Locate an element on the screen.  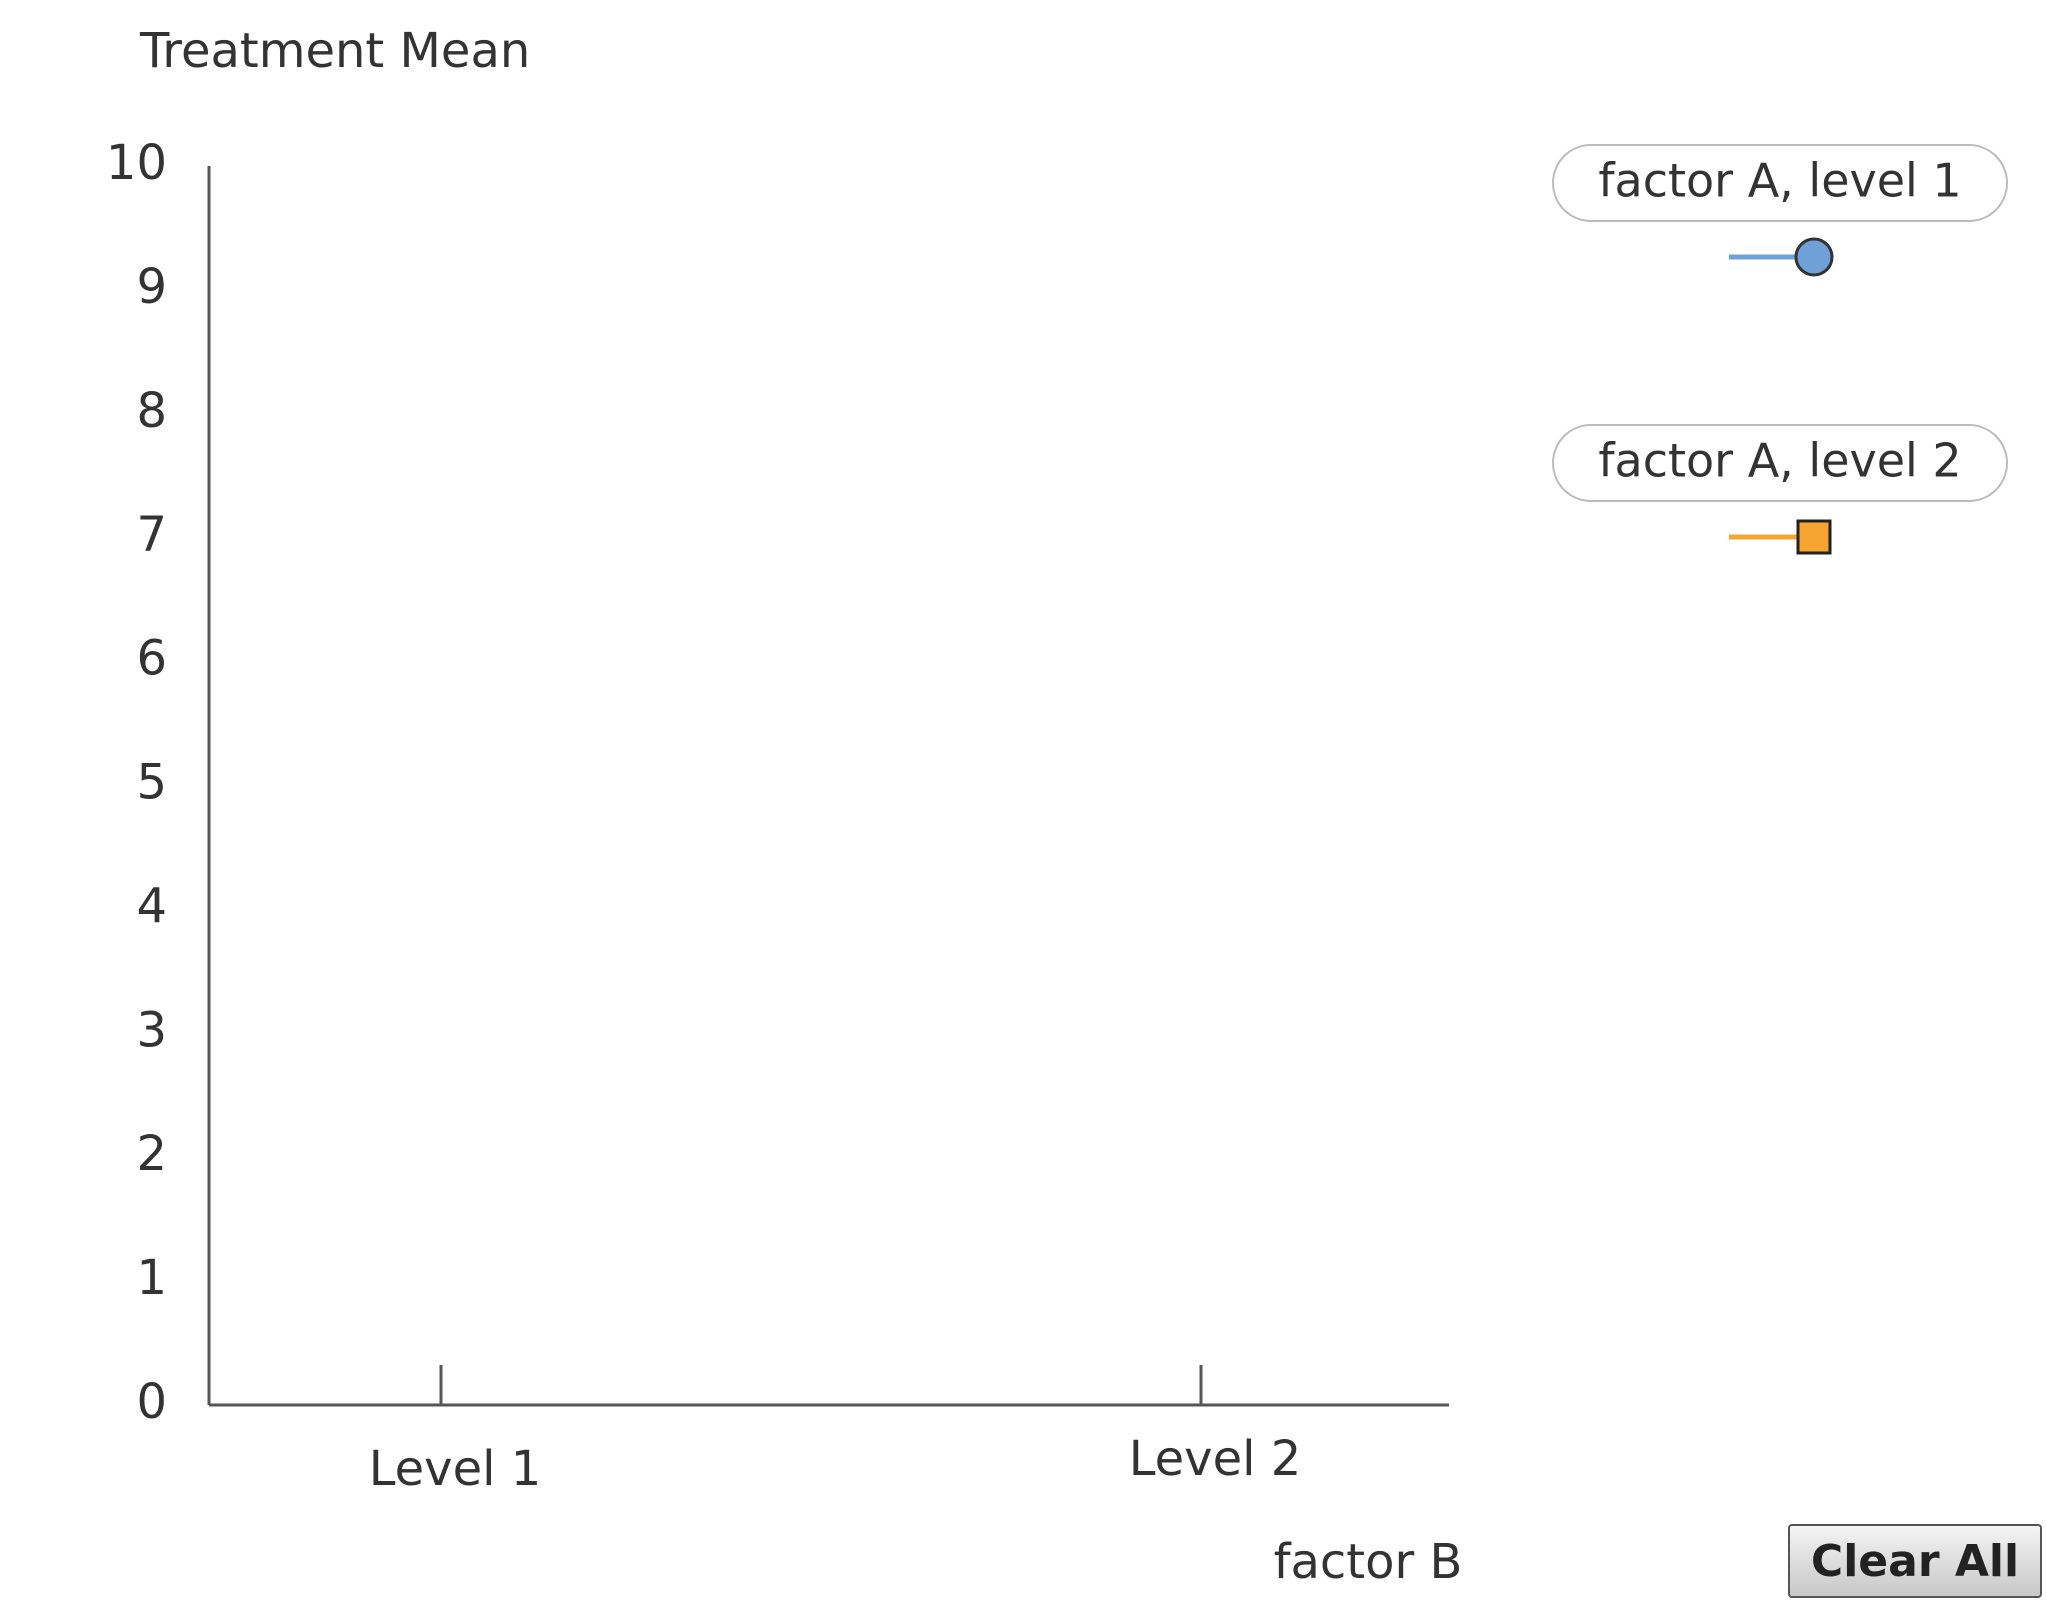
x-tick-label: Level 2 is located at coordinates (1215, 1459).